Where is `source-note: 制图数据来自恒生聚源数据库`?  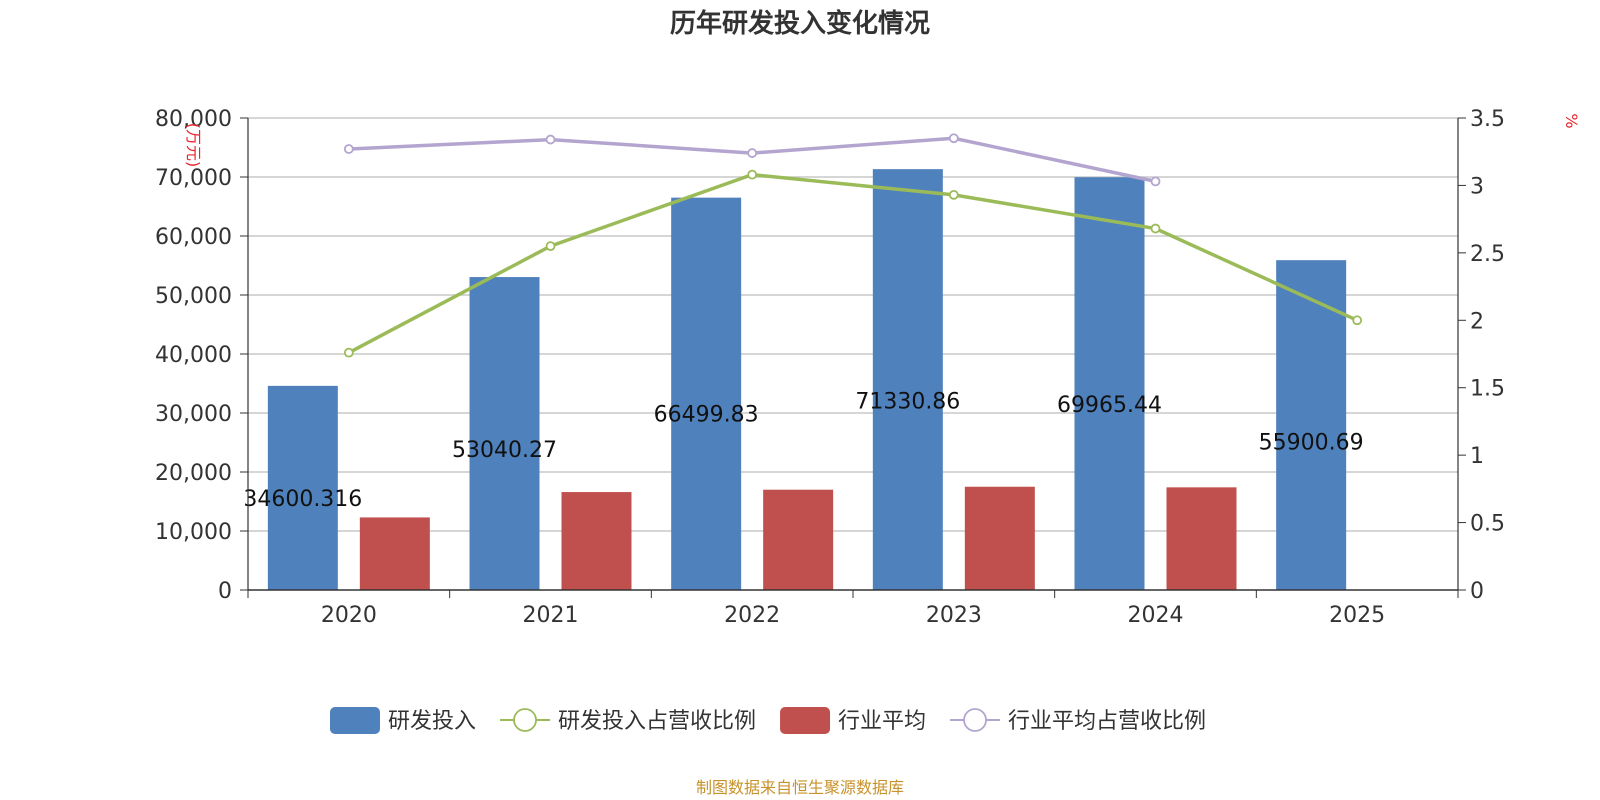
source-note: 制图数据来自恒生聚源数据库 is located at coordinates (800, 787).